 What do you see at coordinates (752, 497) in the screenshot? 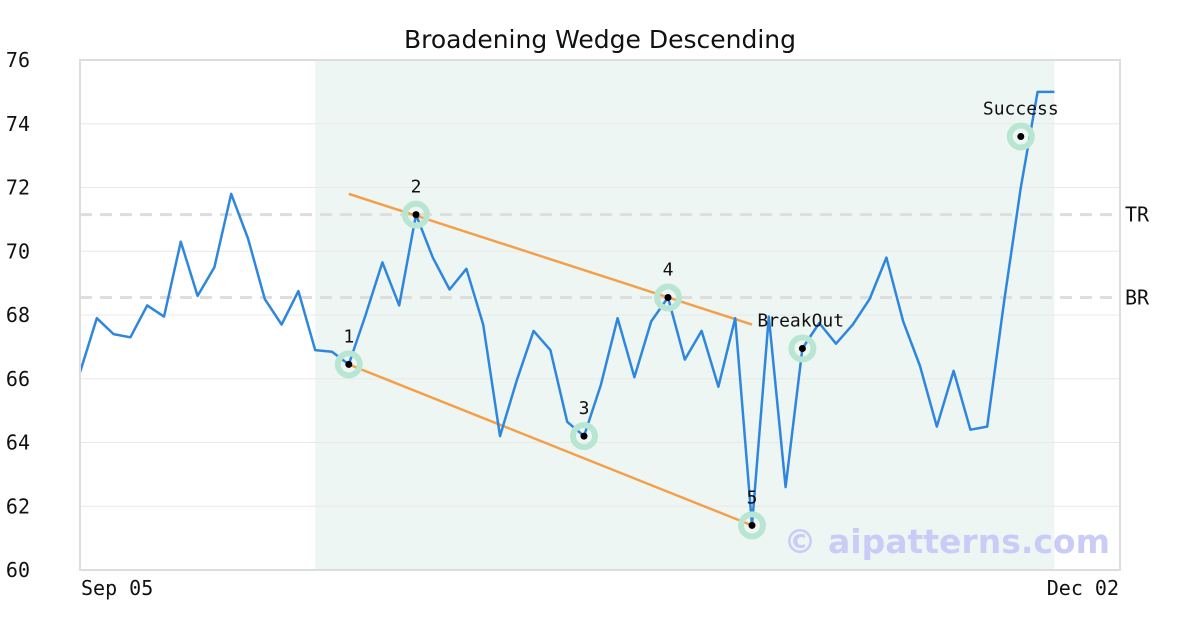
I see `annotation-label: 5` at bounding box center [752, 497].